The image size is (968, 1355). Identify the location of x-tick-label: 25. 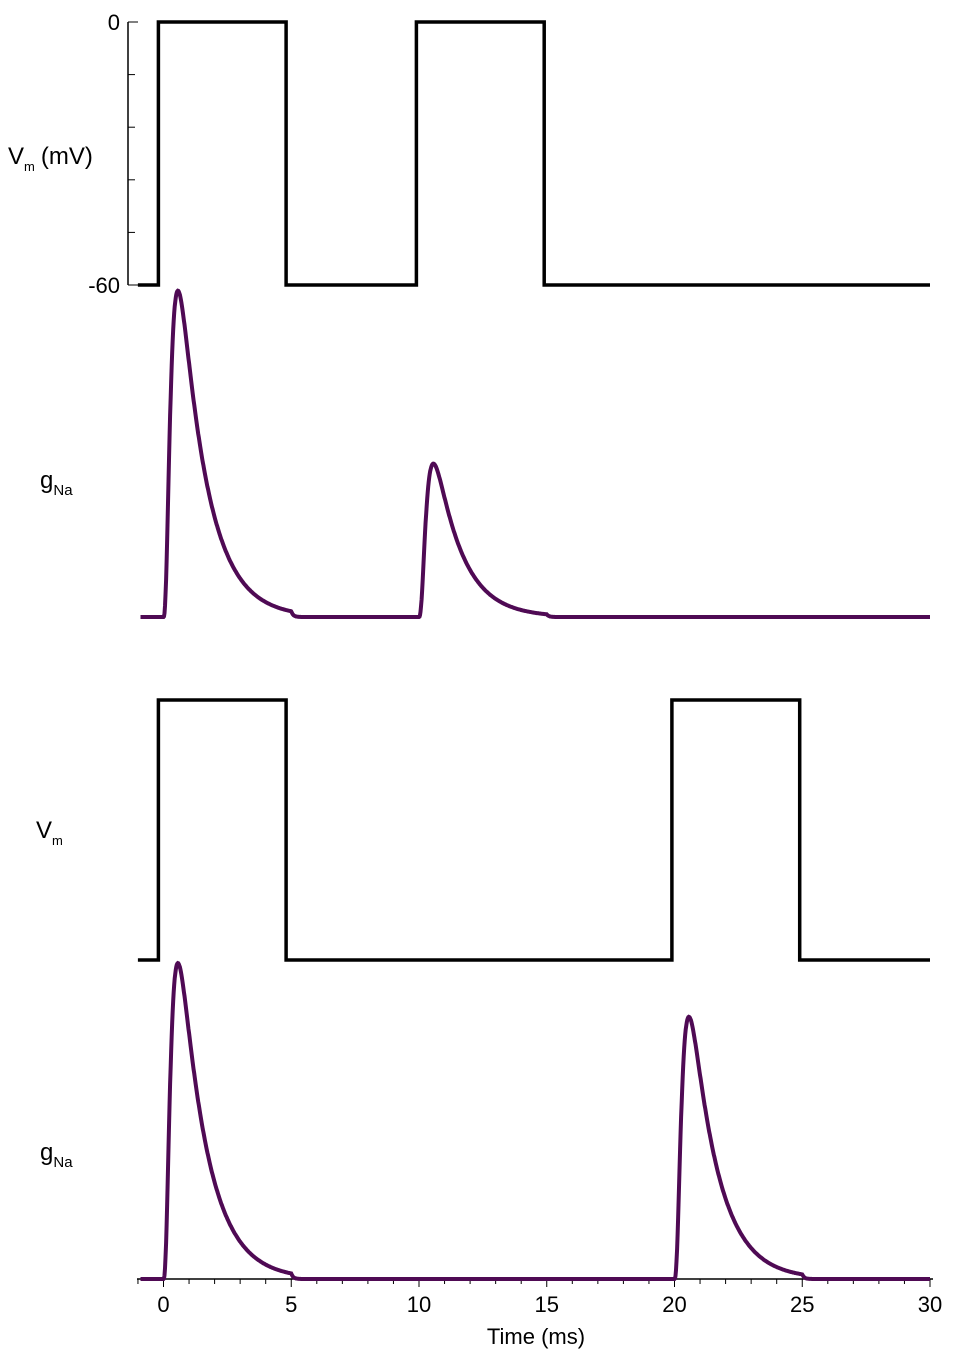
(802, 1304).